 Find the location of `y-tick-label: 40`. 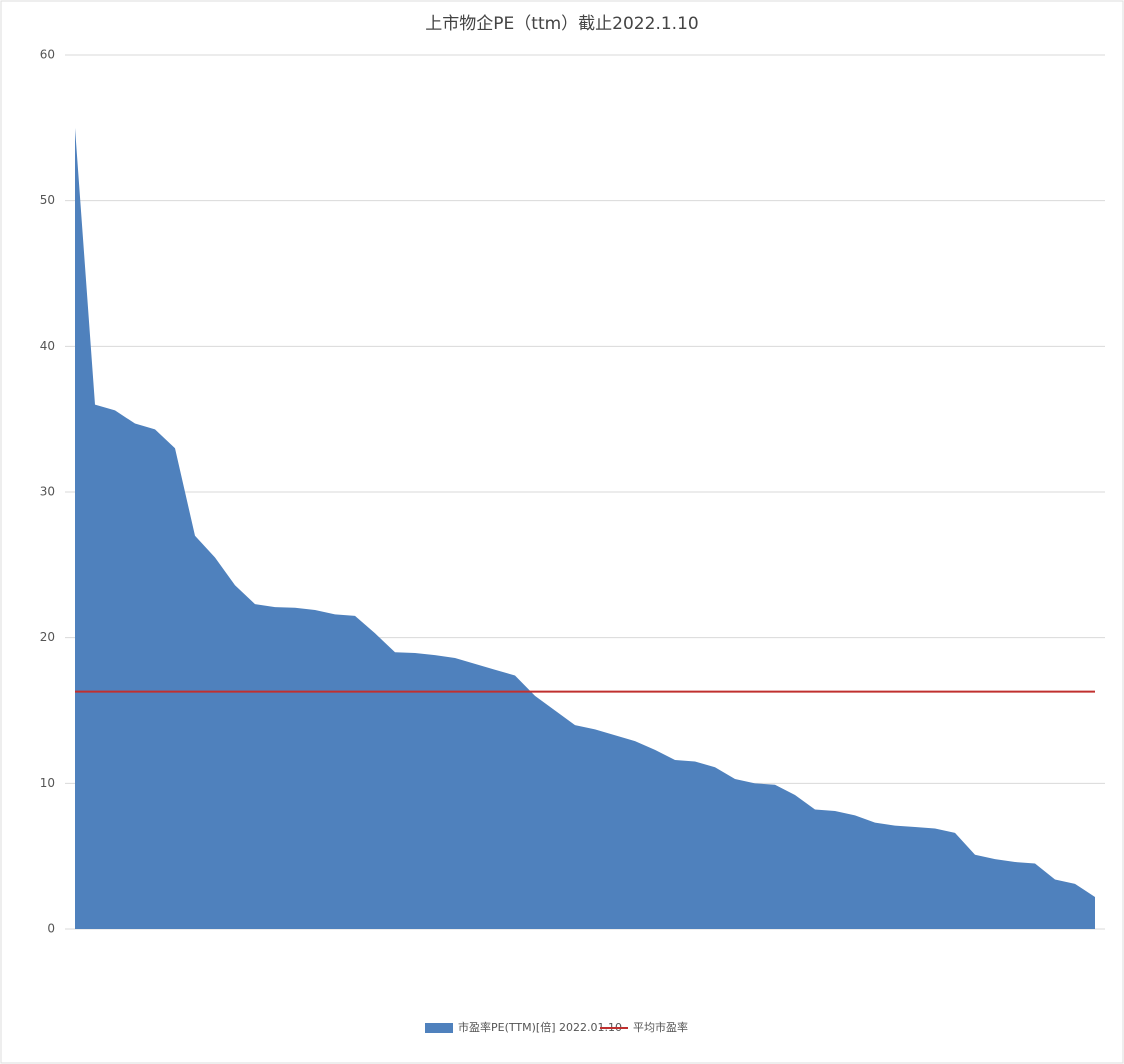

y-tick-label: 40 is located at coordinates (47, 346).